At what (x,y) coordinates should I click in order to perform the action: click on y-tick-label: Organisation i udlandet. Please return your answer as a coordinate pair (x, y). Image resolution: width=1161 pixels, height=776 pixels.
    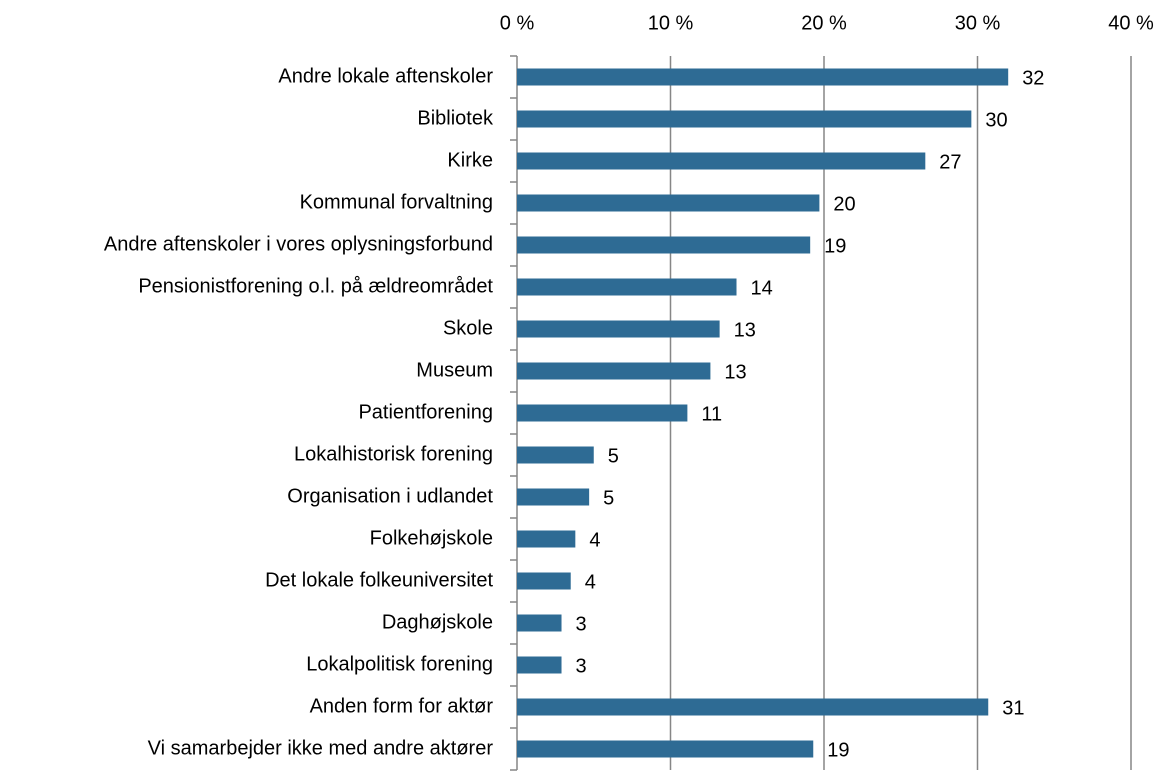
    Looking at the image, I should click on (390, 496).